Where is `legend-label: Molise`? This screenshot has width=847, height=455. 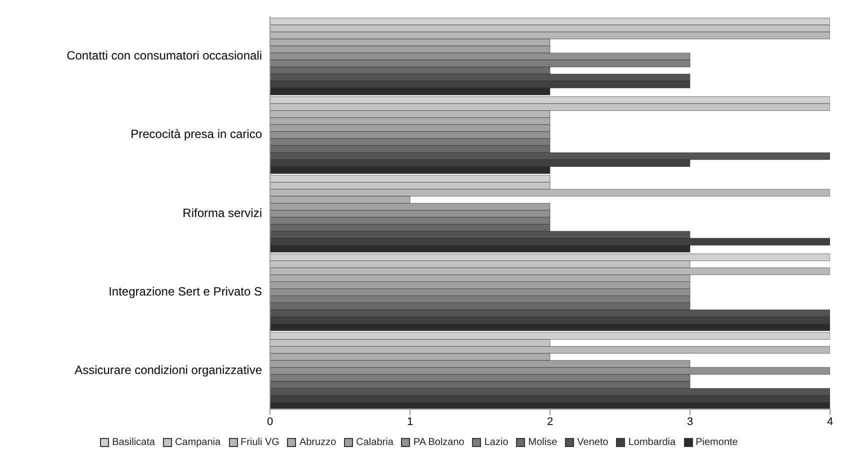 legend-label: Molise is located at coordinates (542, 442).